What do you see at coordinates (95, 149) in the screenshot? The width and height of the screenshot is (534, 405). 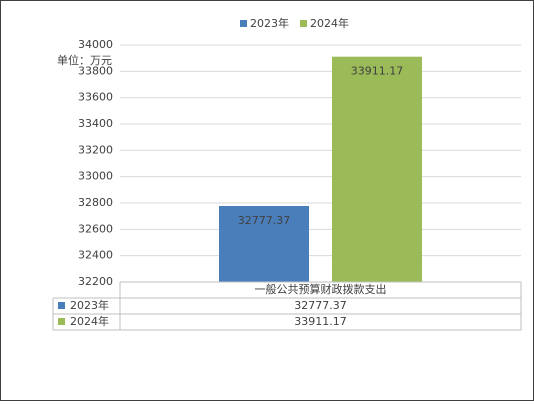 I see `y-tick-label: 33200` at bounding box center [95, 149].